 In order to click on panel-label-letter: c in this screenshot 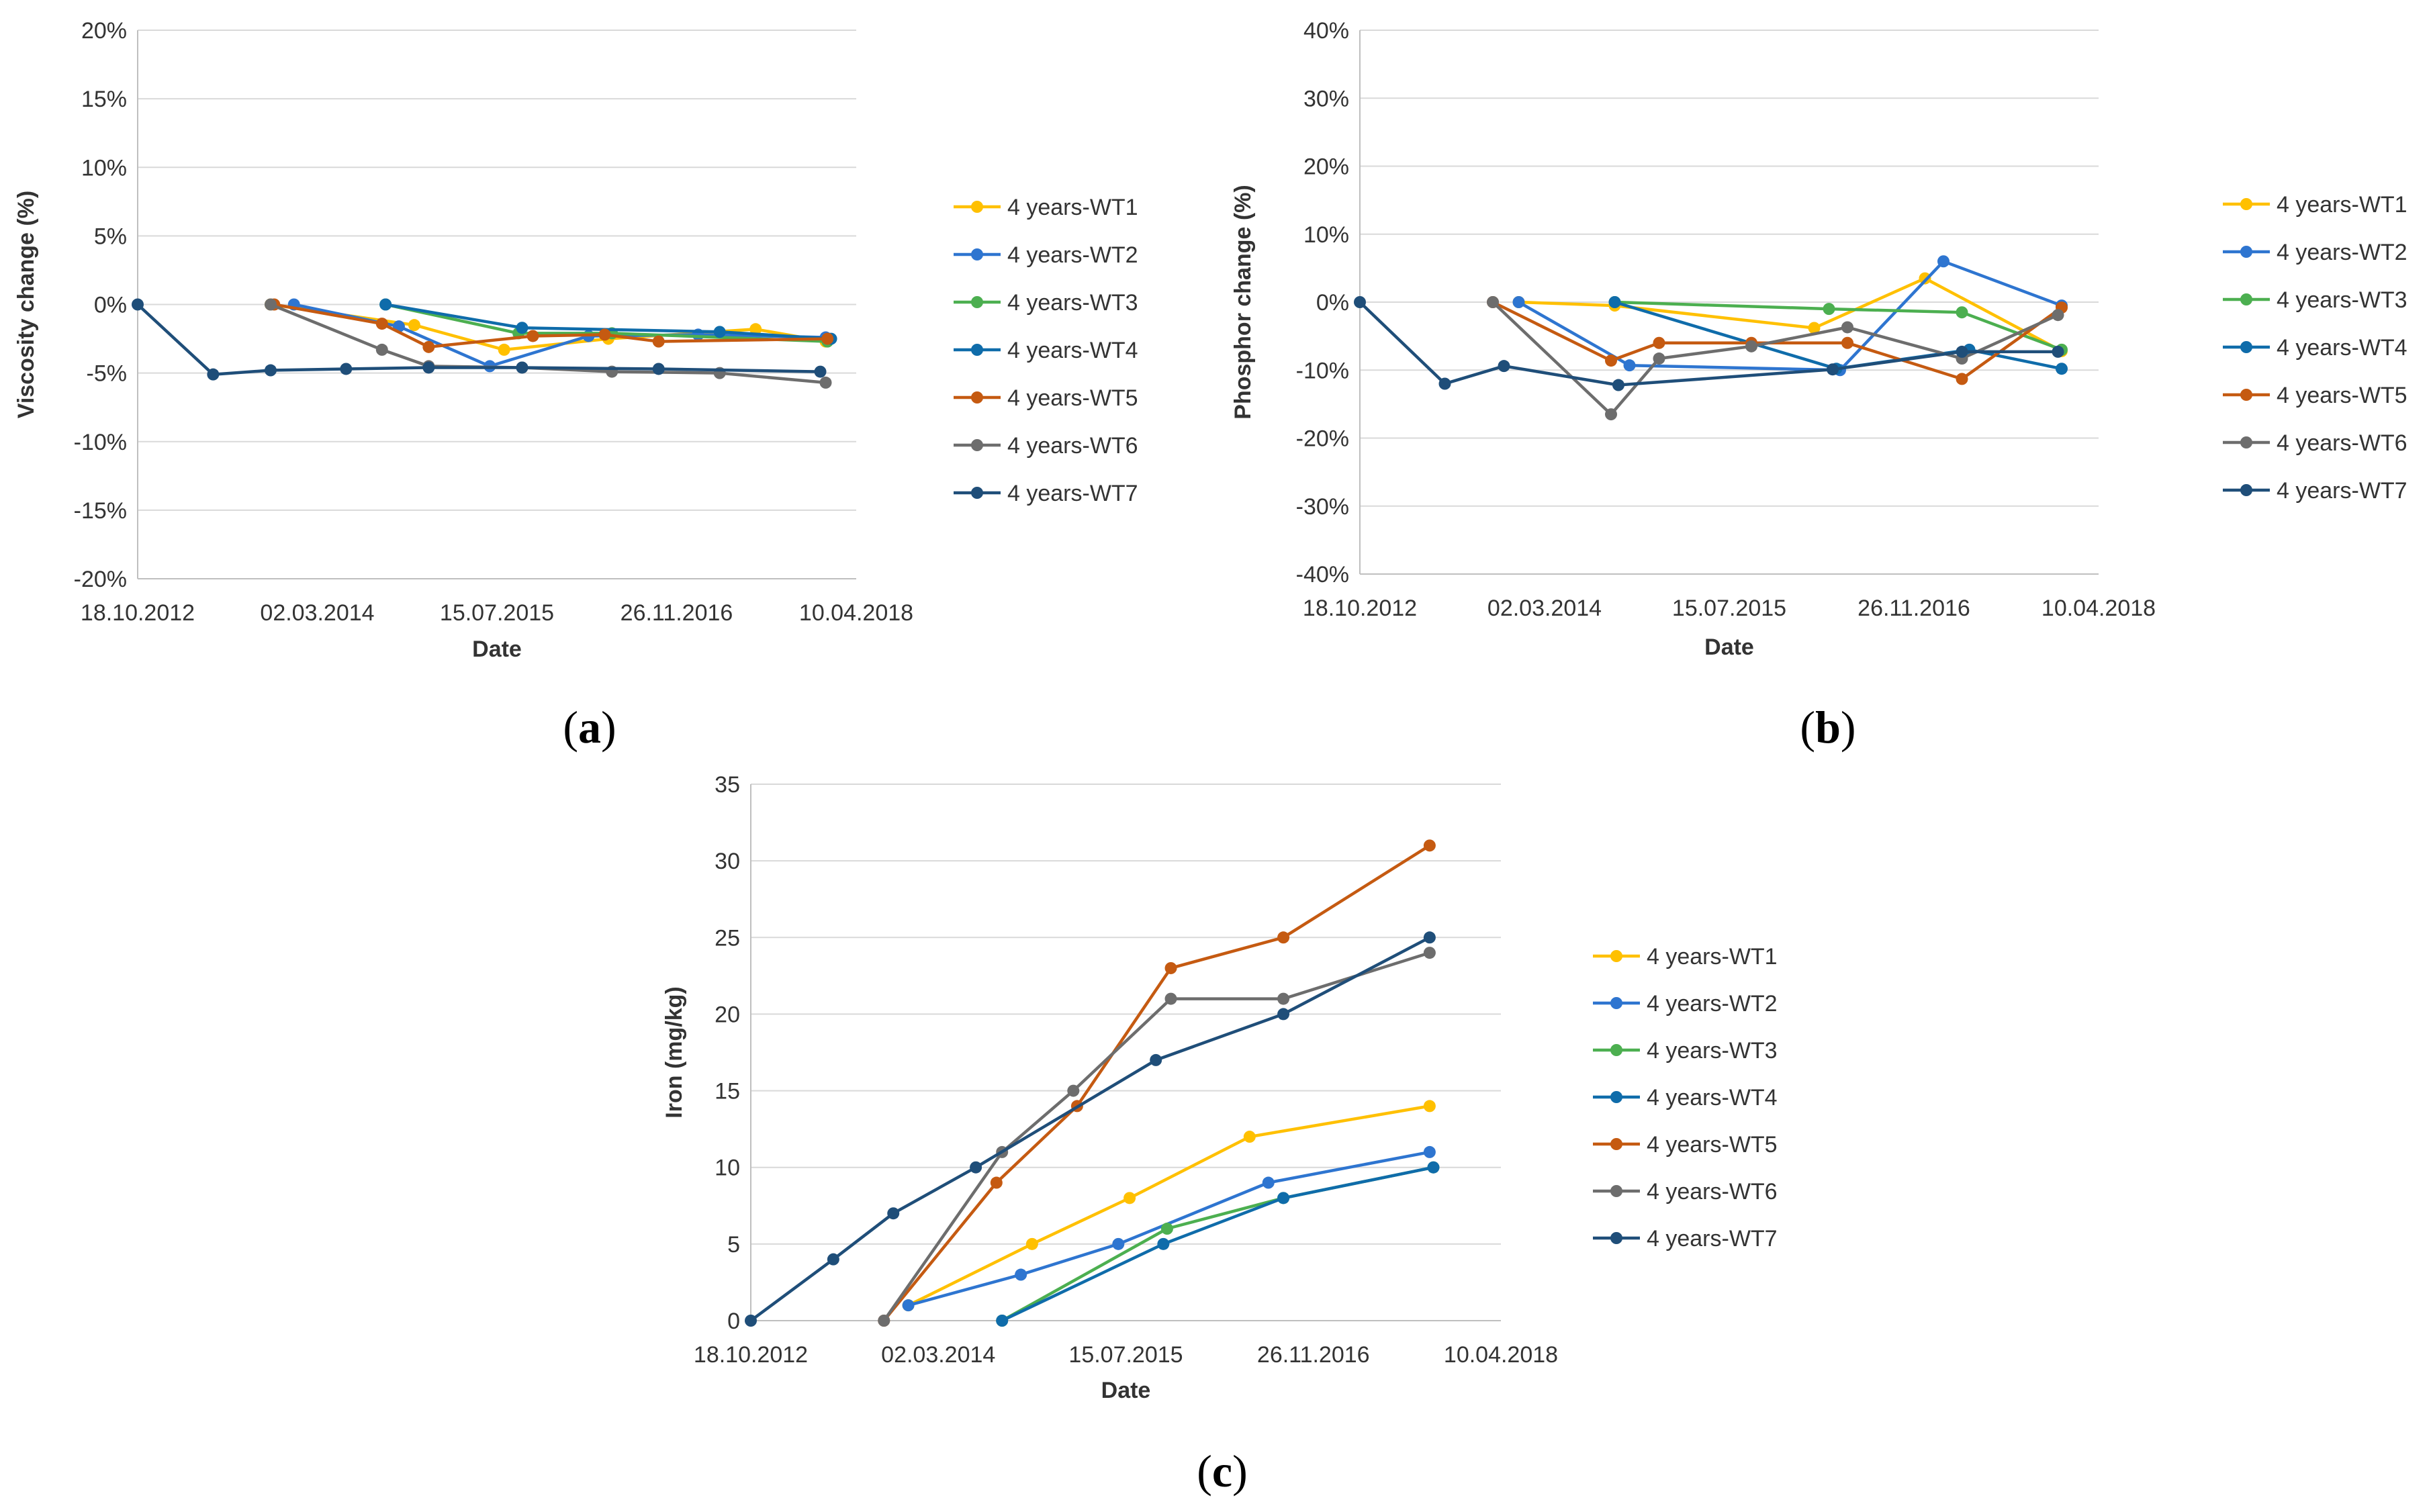, I will do `click(1222, 1471)`.